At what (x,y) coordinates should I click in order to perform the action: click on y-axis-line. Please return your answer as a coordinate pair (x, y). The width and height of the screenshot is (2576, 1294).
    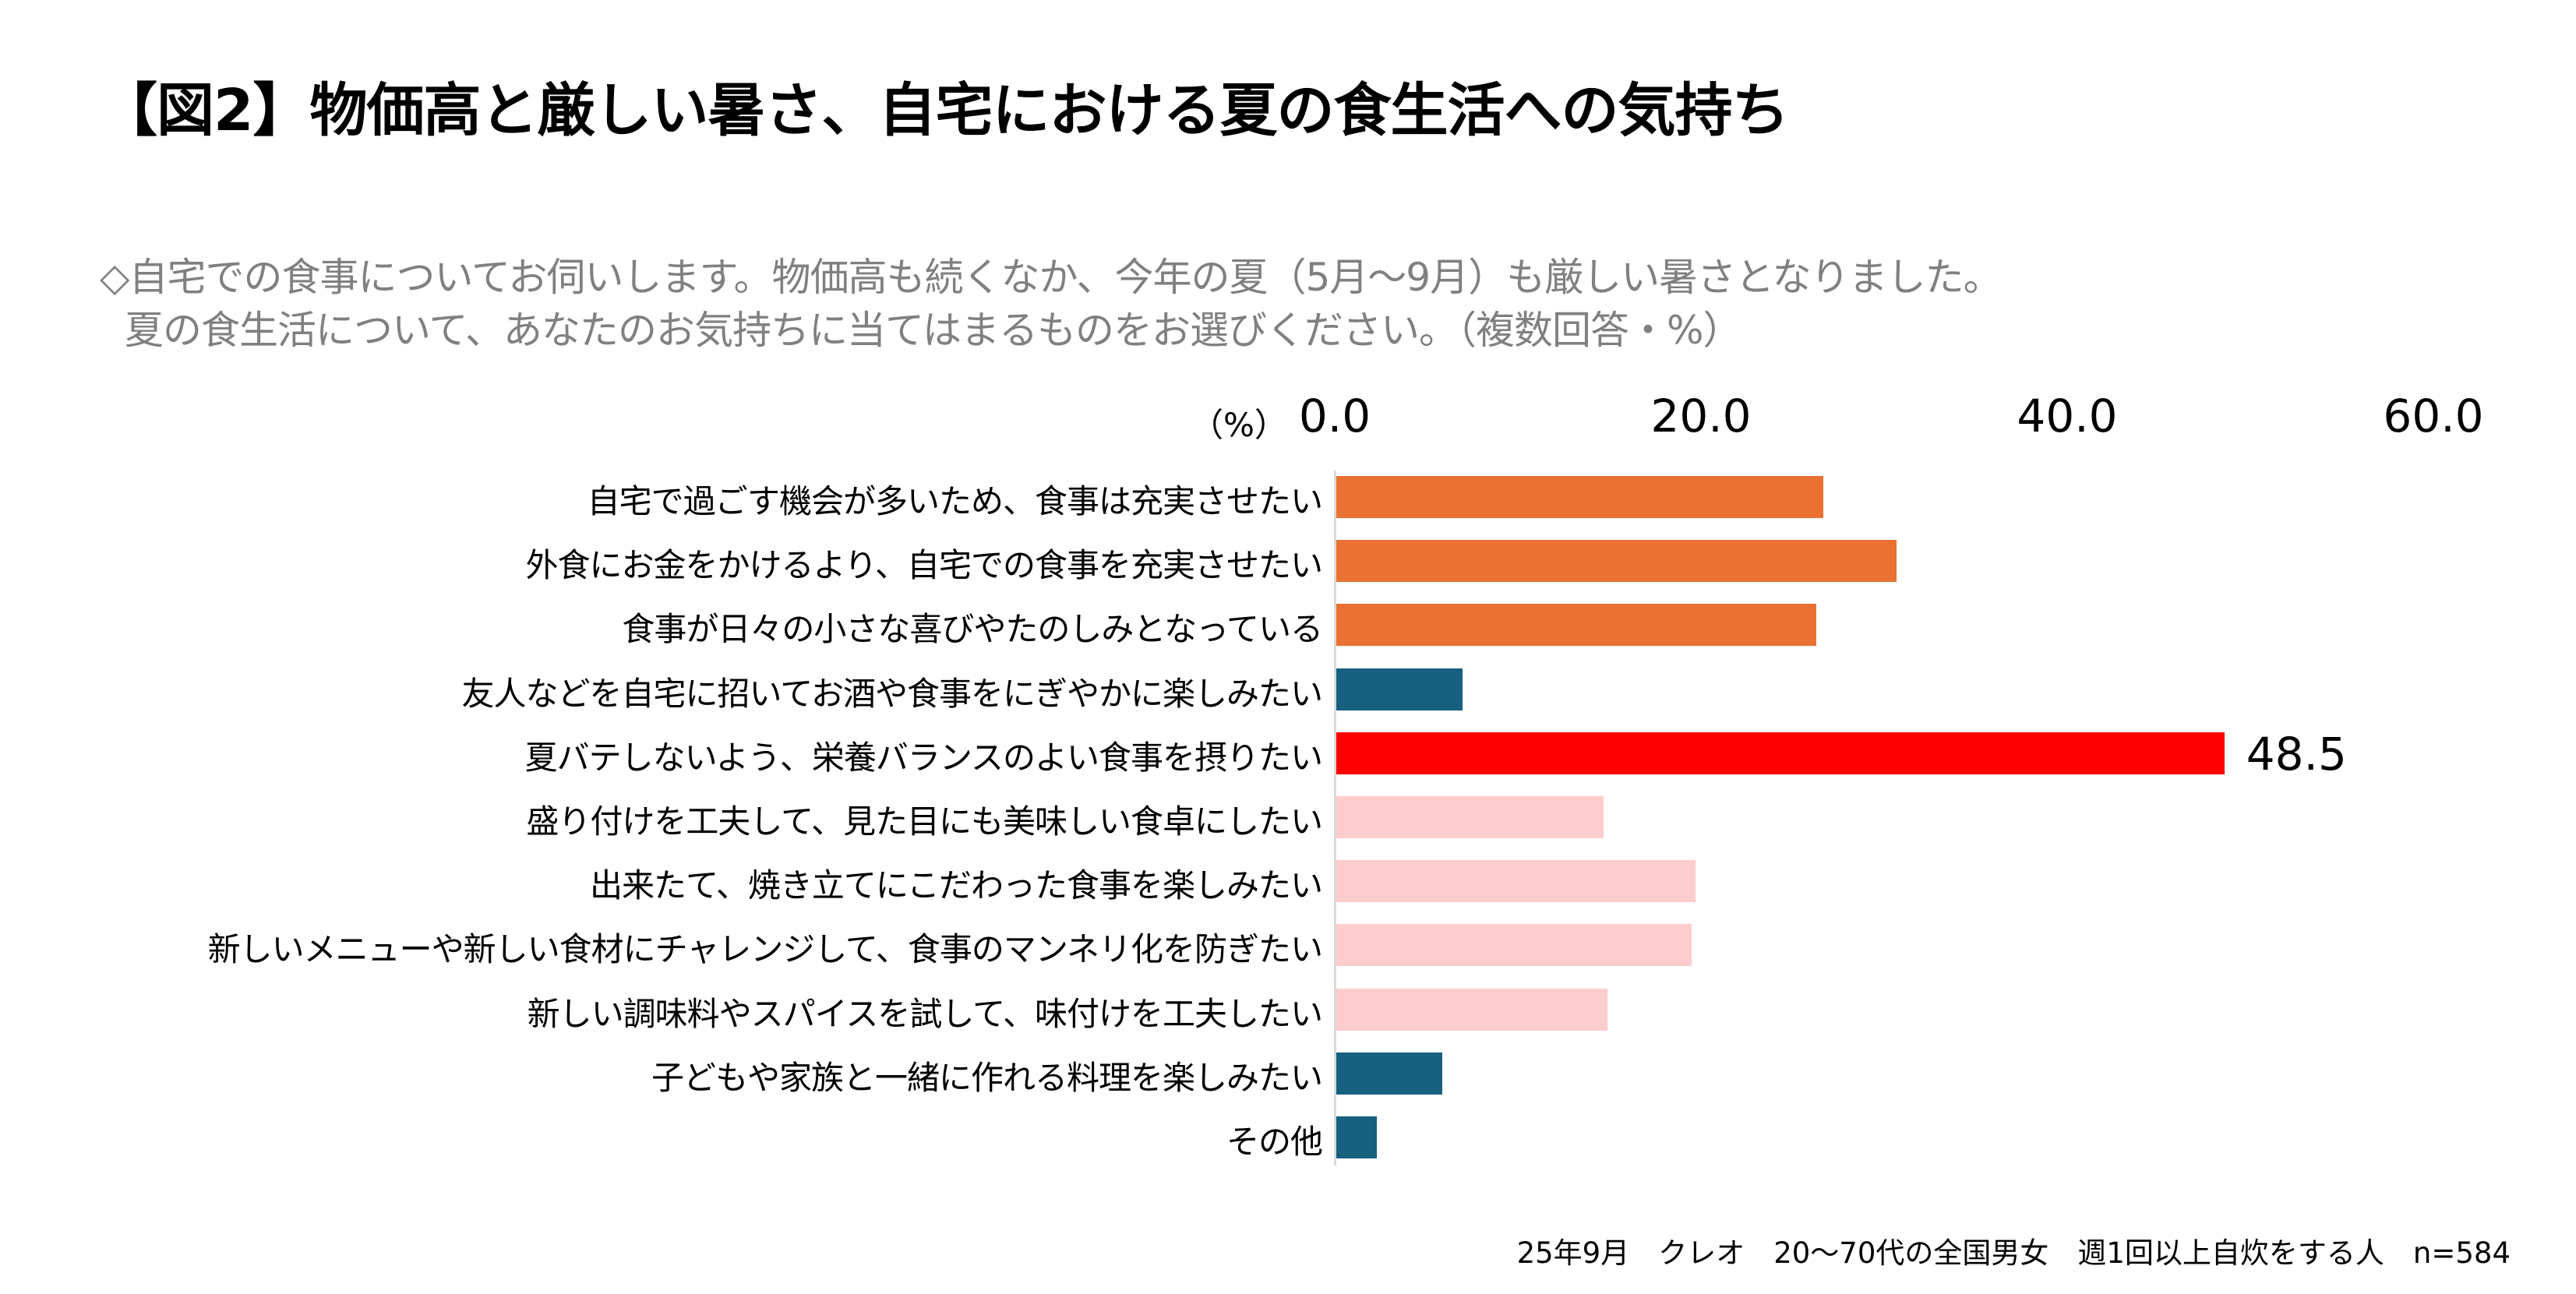
    Looking at the image, I should click on (1335, 818).